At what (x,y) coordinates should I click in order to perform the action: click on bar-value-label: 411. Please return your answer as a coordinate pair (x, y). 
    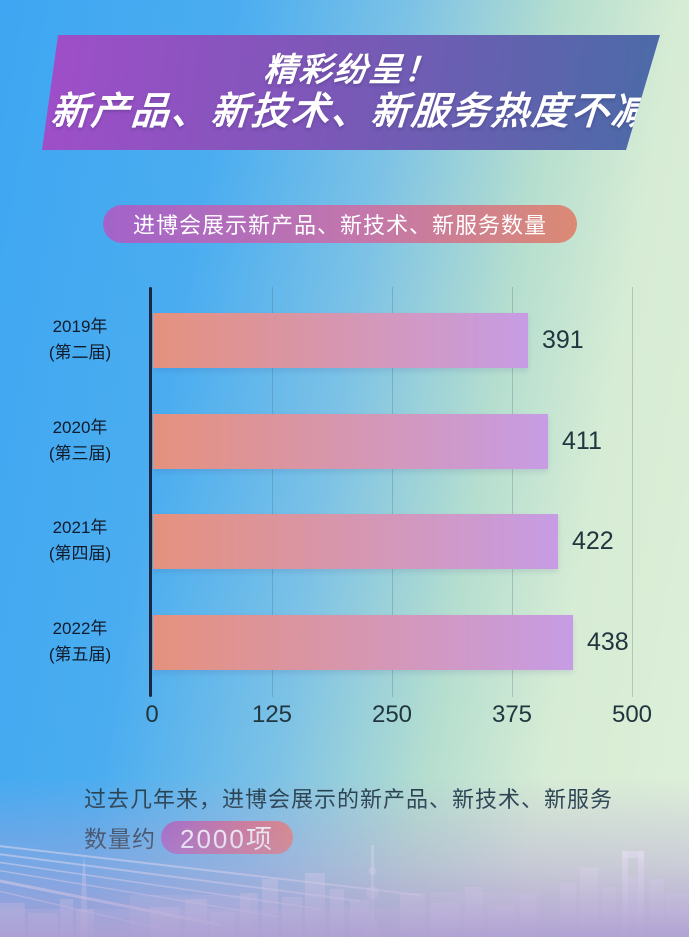
    Looking at the image, I should click on (582, 441).